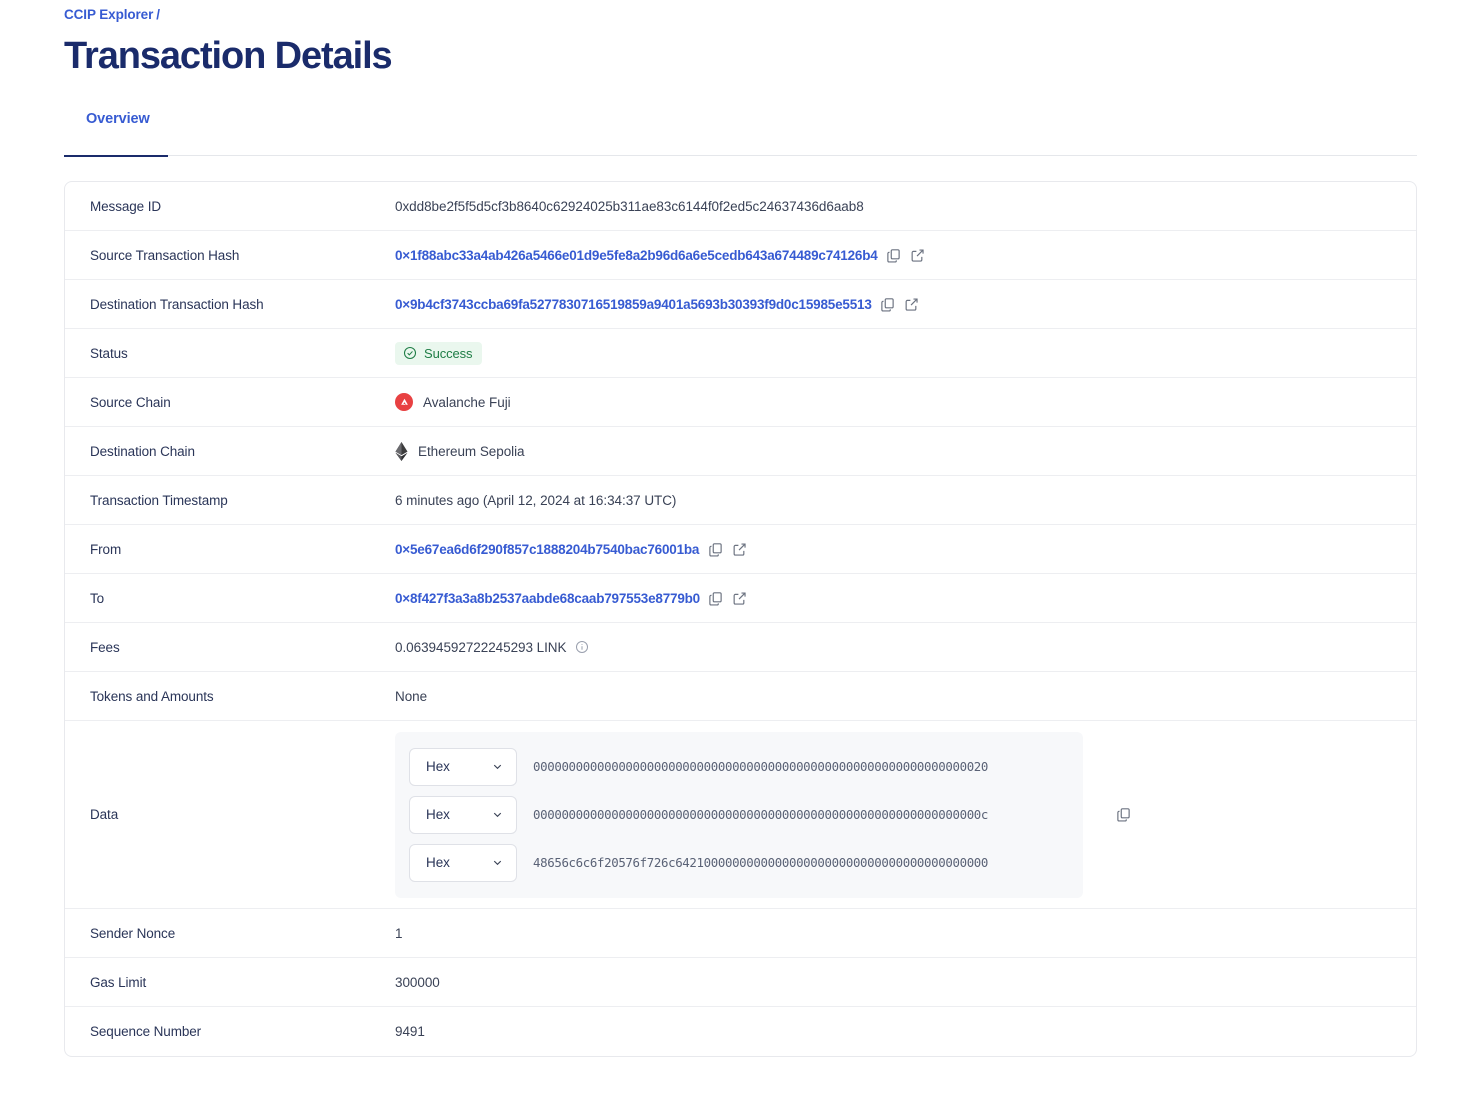  What do you see at coordinates (905, 353) in the screenshot?
I see `value-status: Success` at bounding box center [905, 353].